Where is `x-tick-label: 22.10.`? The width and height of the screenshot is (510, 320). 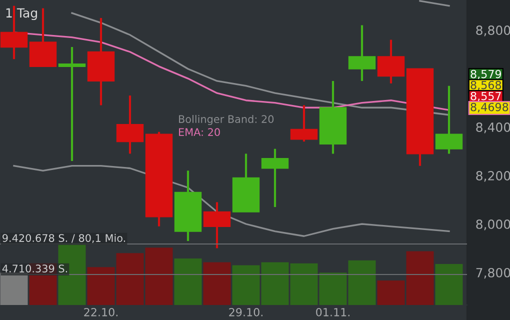
x-tick-label: 22.10. is located at coordinates (101, 312).